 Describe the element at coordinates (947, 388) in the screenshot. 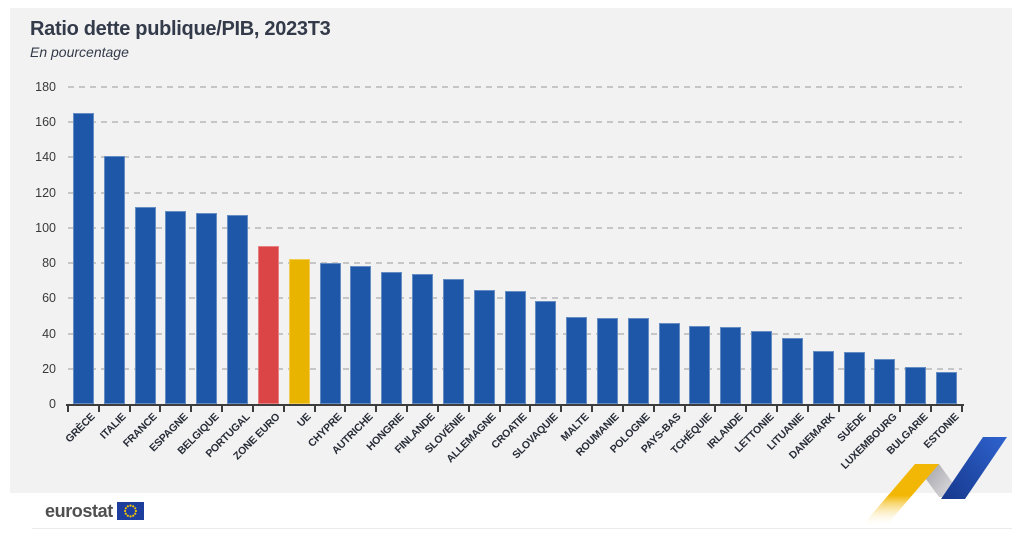

I see `bar-estonie` at that location.